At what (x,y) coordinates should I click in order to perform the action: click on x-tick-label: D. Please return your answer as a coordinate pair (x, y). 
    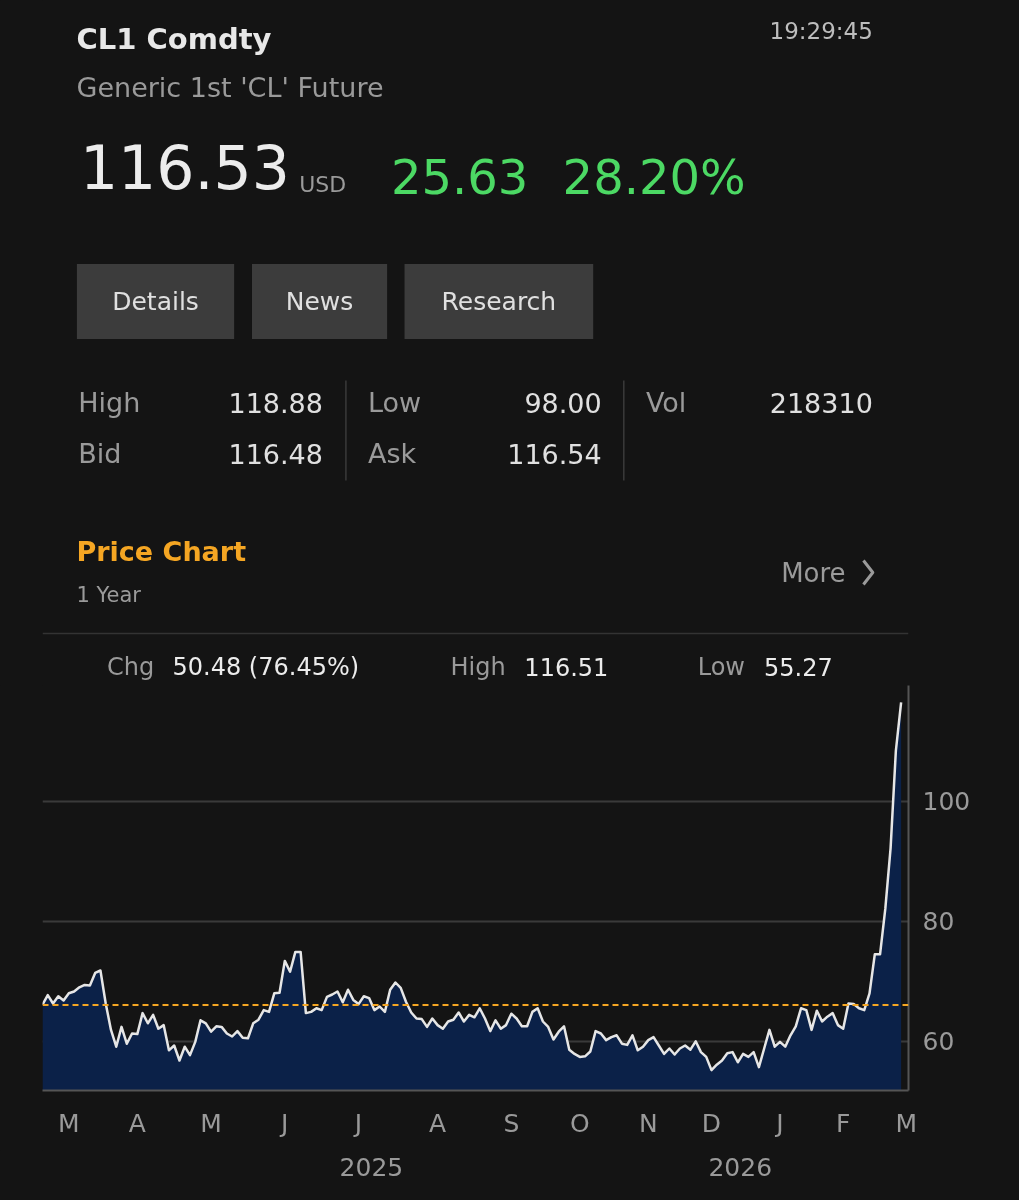
    Looking at the image, I should click on (711, 1123).